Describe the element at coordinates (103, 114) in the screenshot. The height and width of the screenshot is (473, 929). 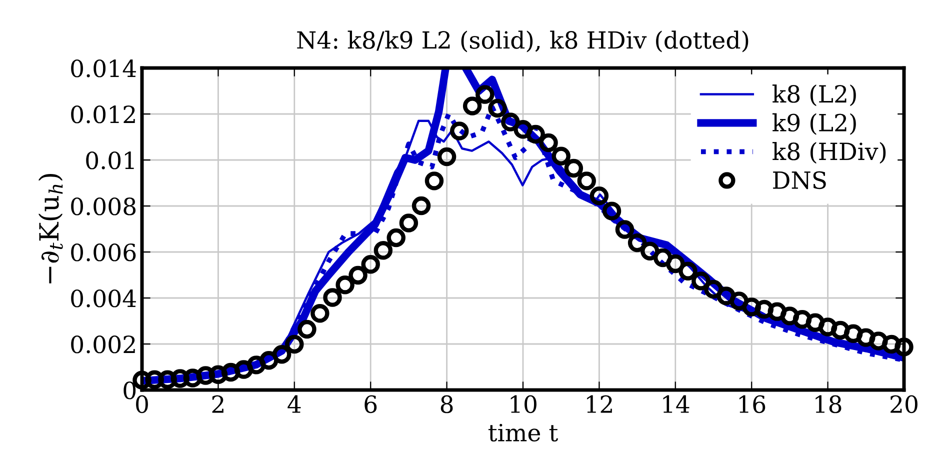
I see `y-tick-label: 0.012` at that location.